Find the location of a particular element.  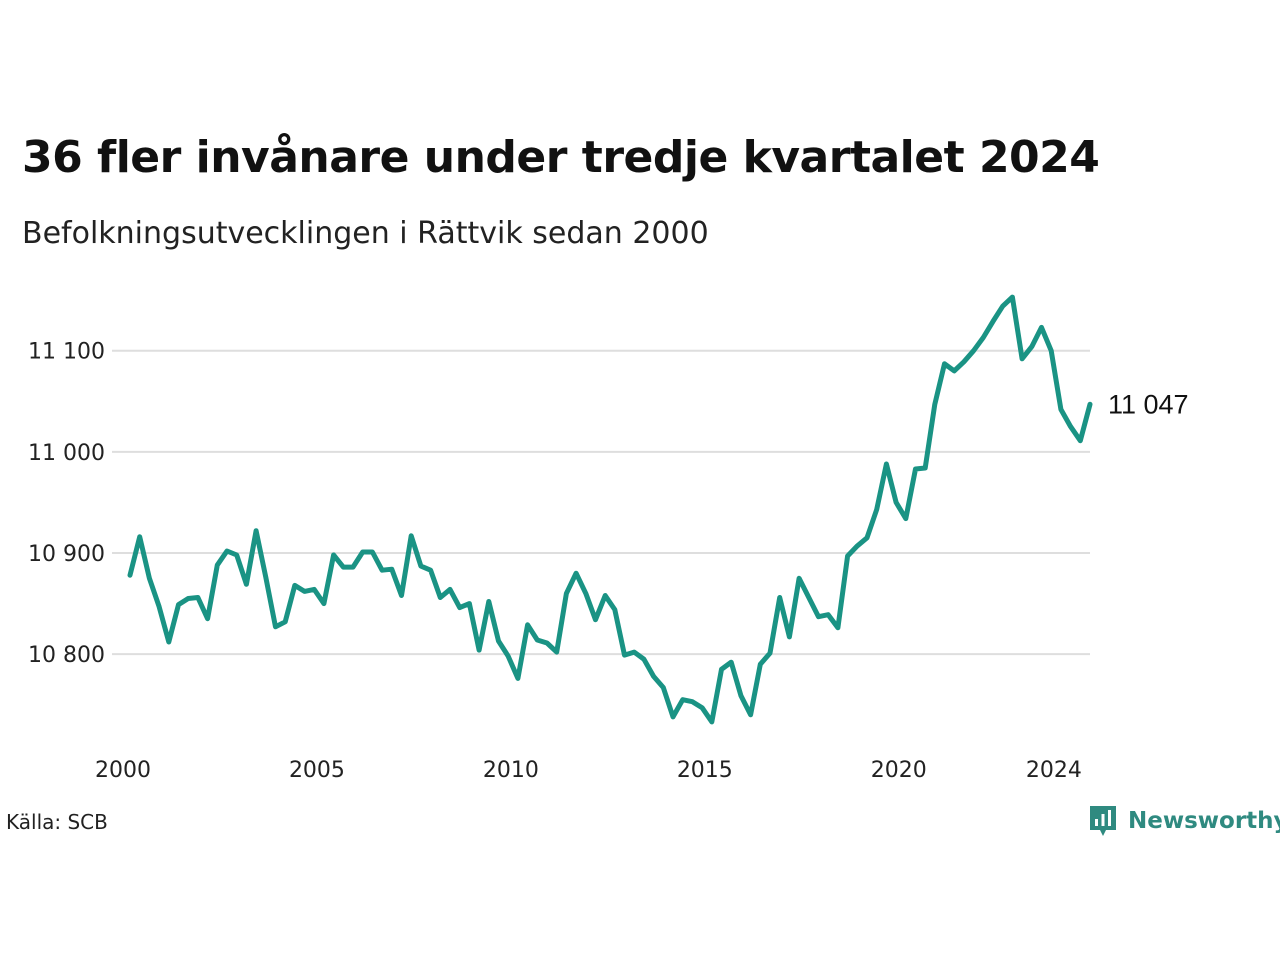

newsworthy-logo-icon is located at coordinates (1103, 821).